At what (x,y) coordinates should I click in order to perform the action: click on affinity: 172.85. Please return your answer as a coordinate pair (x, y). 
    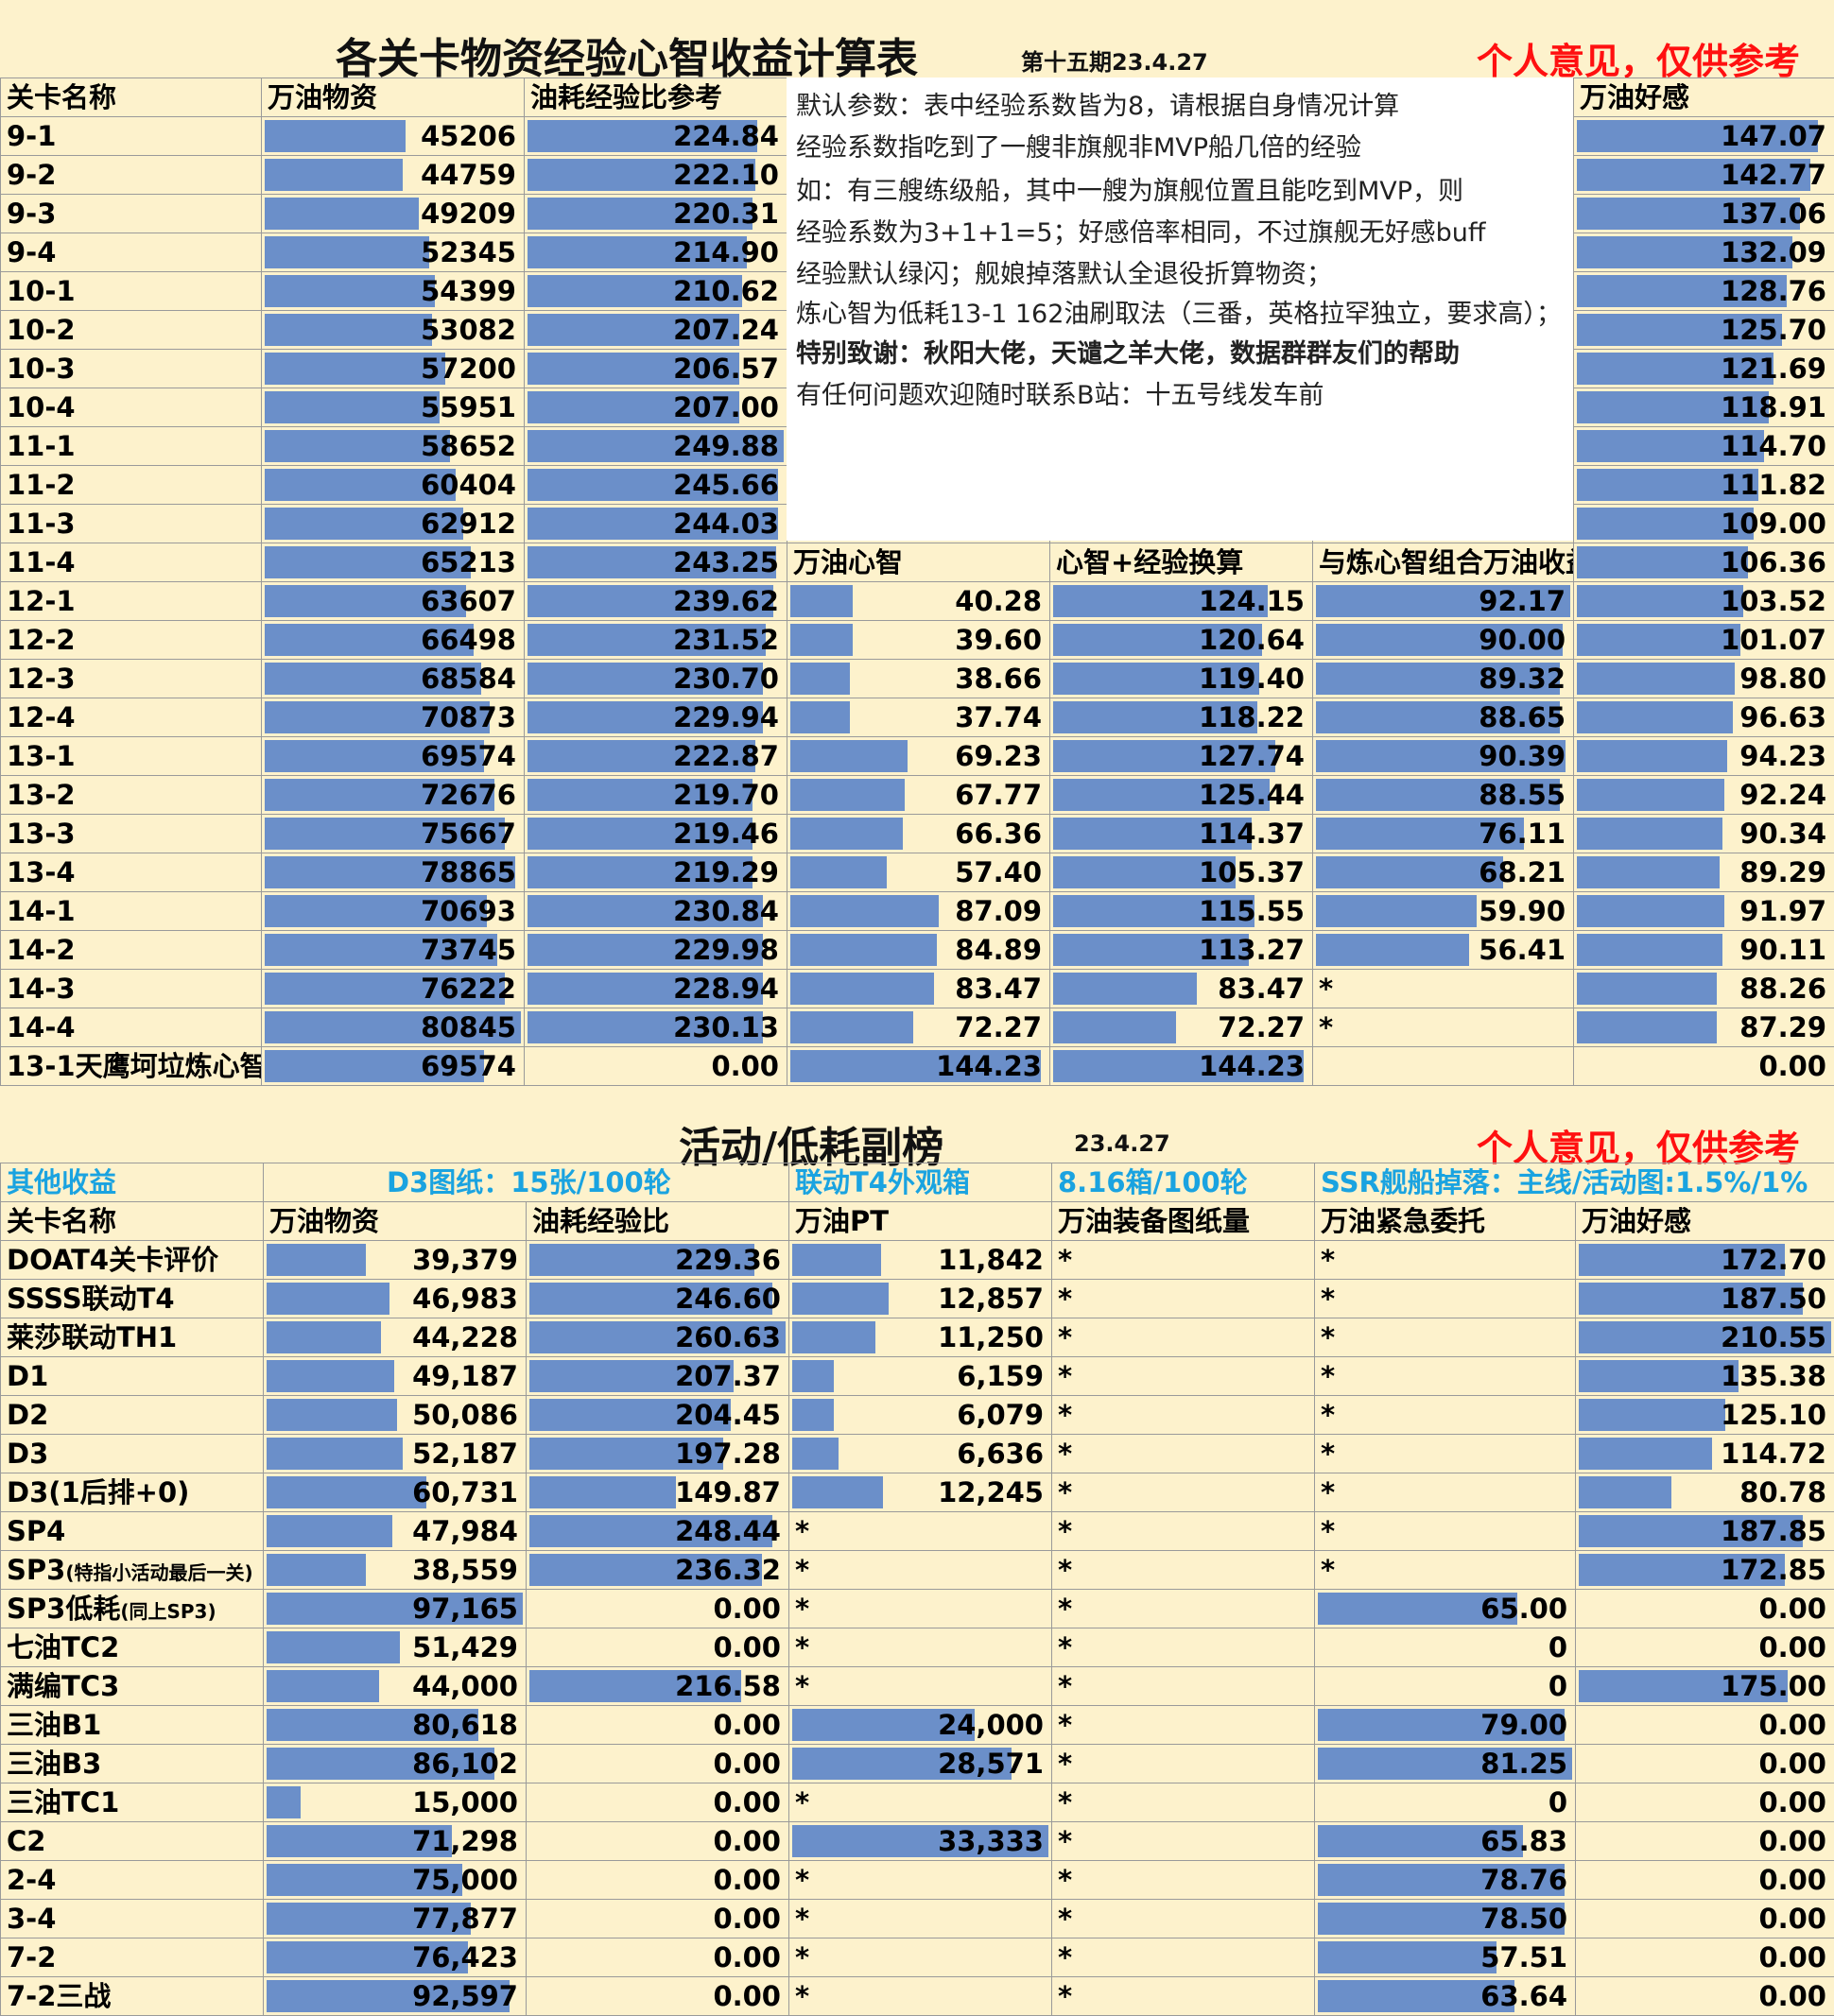
    Looking at the image, I should click on (1704, 1570).